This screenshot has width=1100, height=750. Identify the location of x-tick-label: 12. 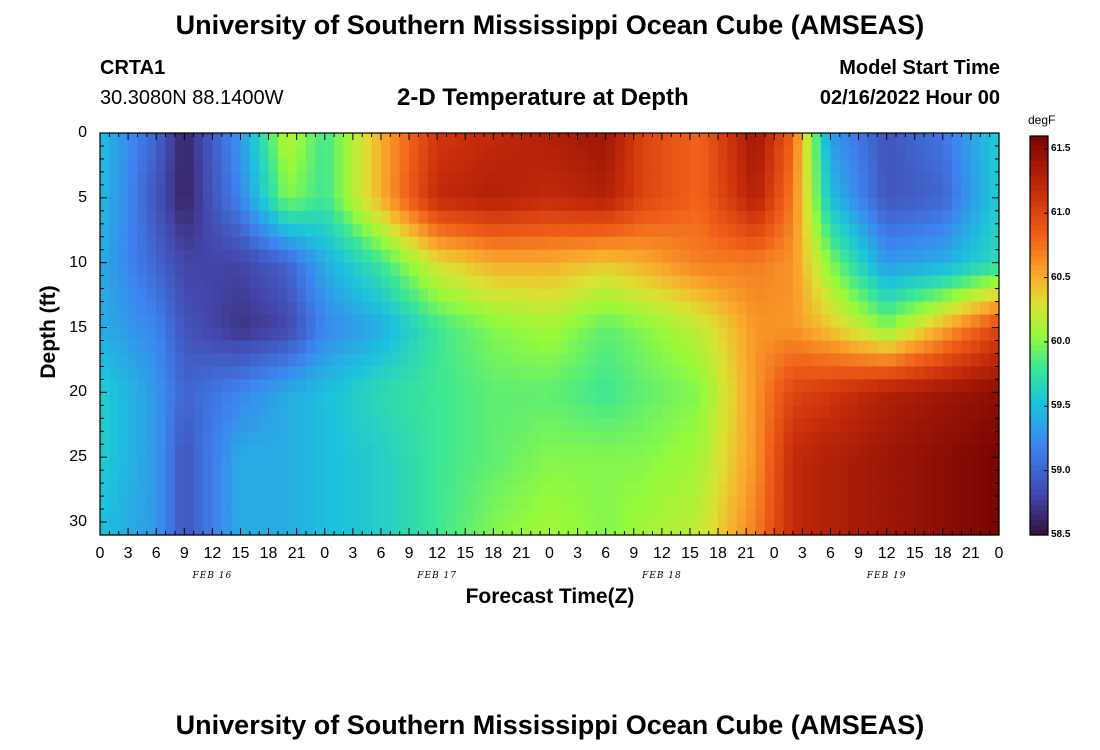
(661, 553).